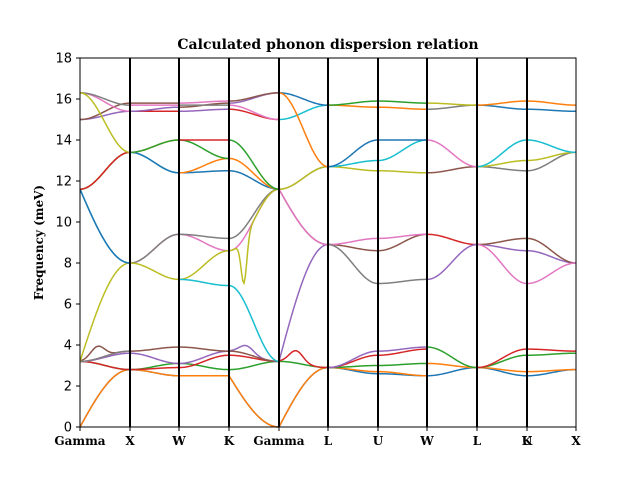 The image size is (640, 480). I want to click on y-axis: 0 2 4 6 8 10 12 14 16 18, so click(67, 244).